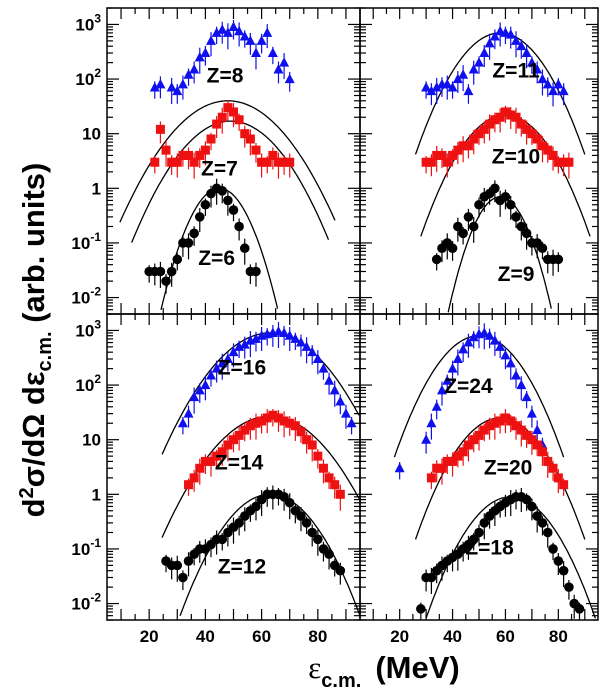 The width and height of the screenshot is (608, 691). Describe the element at coordinates (508, 468) in the screenshot. I see `series-label: Z=20` at that location.